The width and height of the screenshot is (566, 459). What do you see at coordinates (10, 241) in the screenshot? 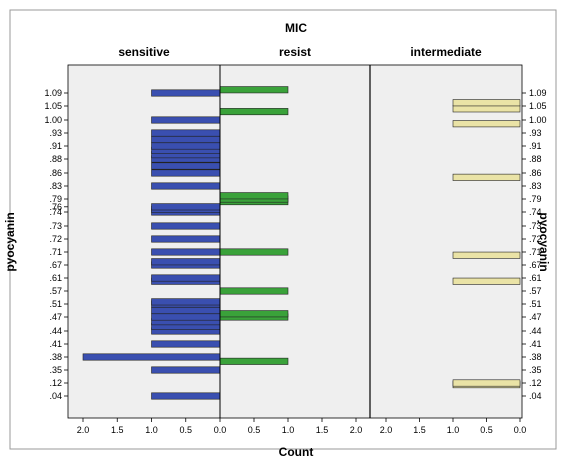
I see `y-axis-label-left: pyocyanin` at bounding box center [10, 241].